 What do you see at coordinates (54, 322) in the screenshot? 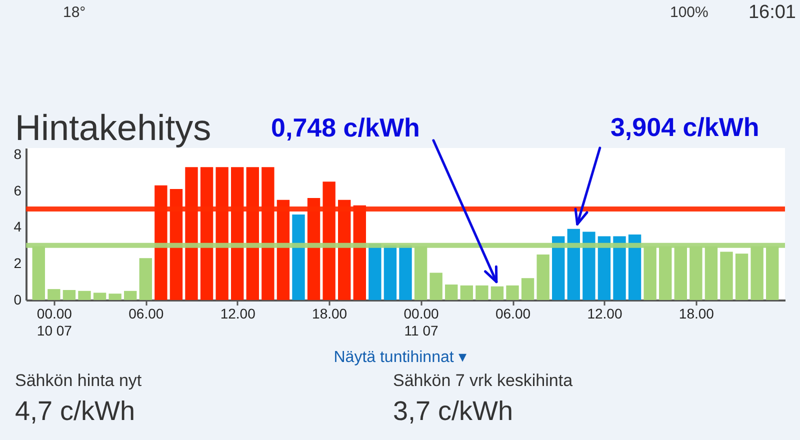
I see `x-tick-label: 00.00 10 07` at bounding box center [54, 322].